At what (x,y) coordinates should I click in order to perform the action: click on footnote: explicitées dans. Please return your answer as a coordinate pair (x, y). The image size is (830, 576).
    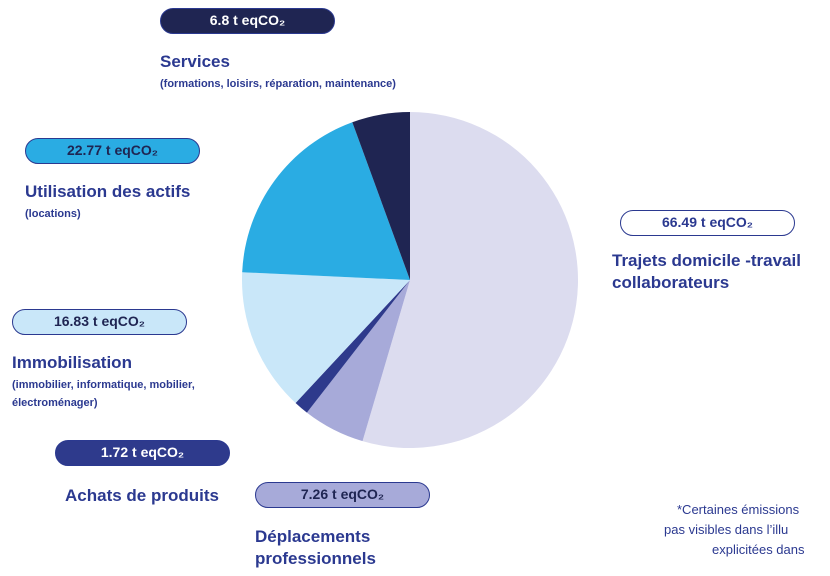
    Looking at the image, I should click on (758, 549).